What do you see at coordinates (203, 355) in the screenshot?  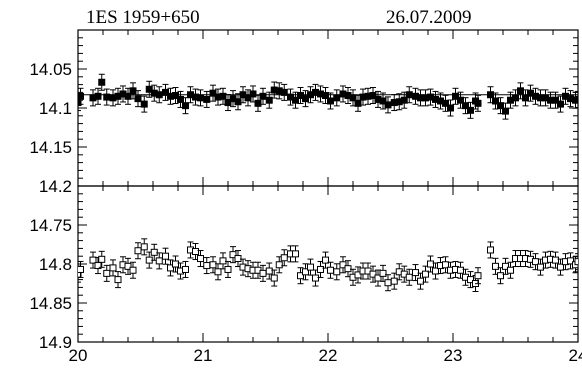 I see `x-tick-label: 21` at bounding box center [203, 355].